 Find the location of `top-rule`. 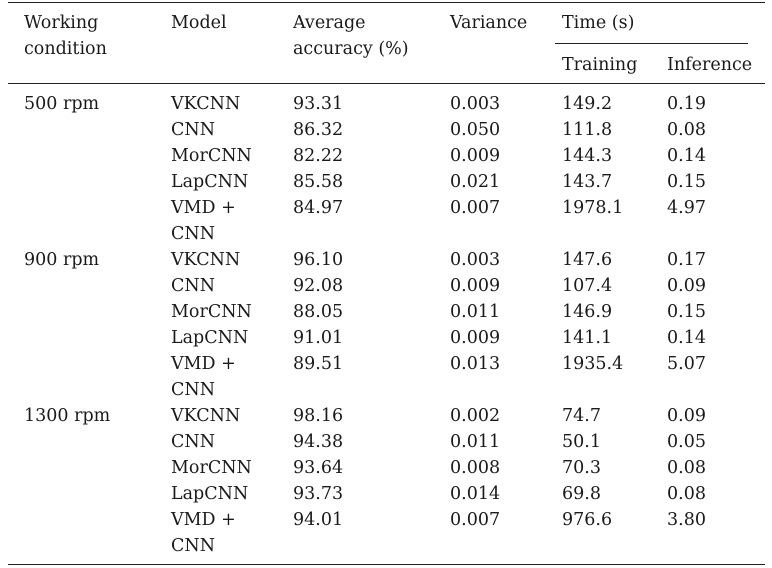

top-rule is located at coordinates (386, 2).